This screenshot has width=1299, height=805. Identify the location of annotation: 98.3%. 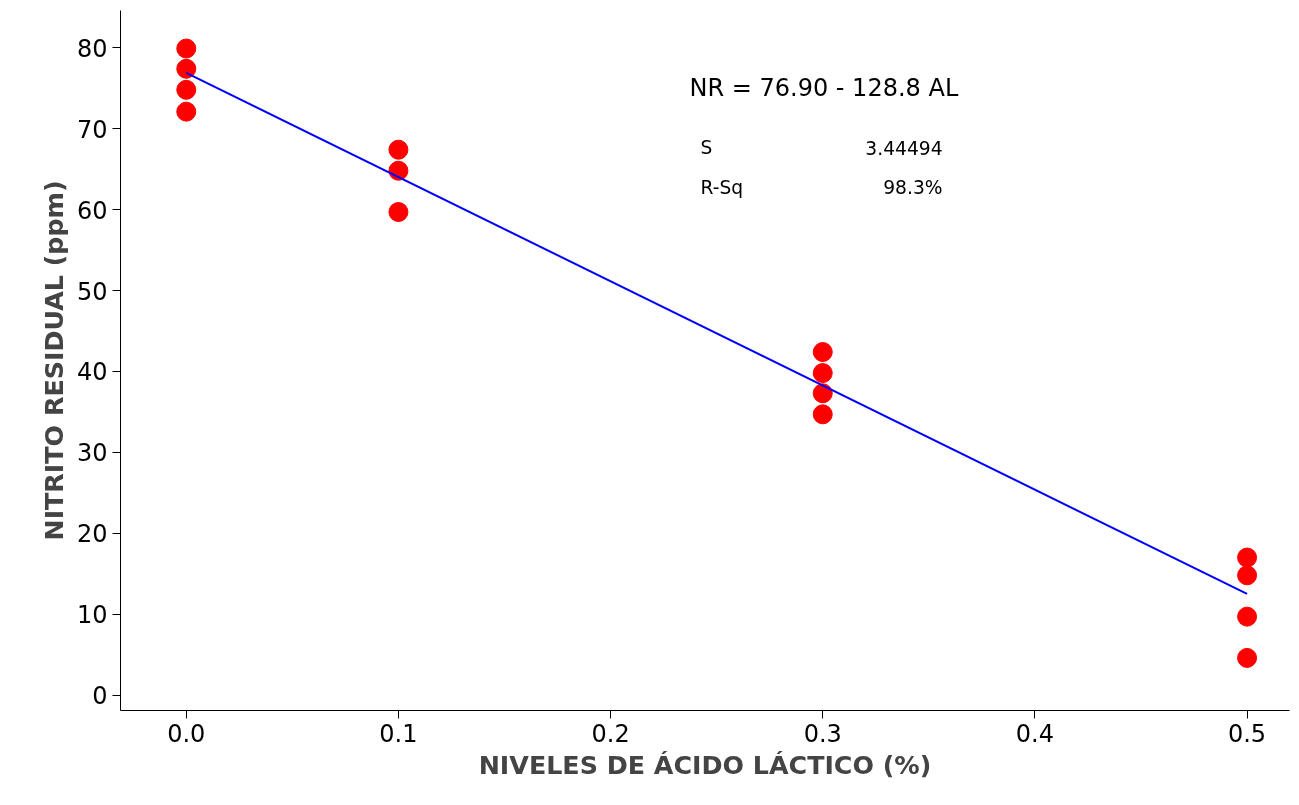
(913, 187).